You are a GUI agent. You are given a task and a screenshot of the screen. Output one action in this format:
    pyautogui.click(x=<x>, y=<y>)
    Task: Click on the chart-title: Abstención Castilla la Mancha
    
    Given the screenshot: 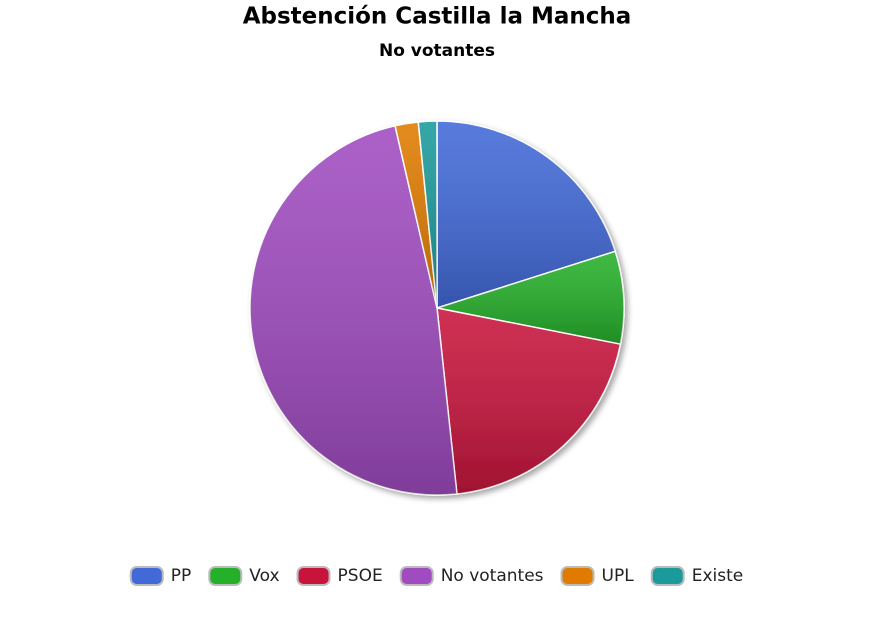 What is the action you would take?
    pyautogui.click(x=437, y=17)
    